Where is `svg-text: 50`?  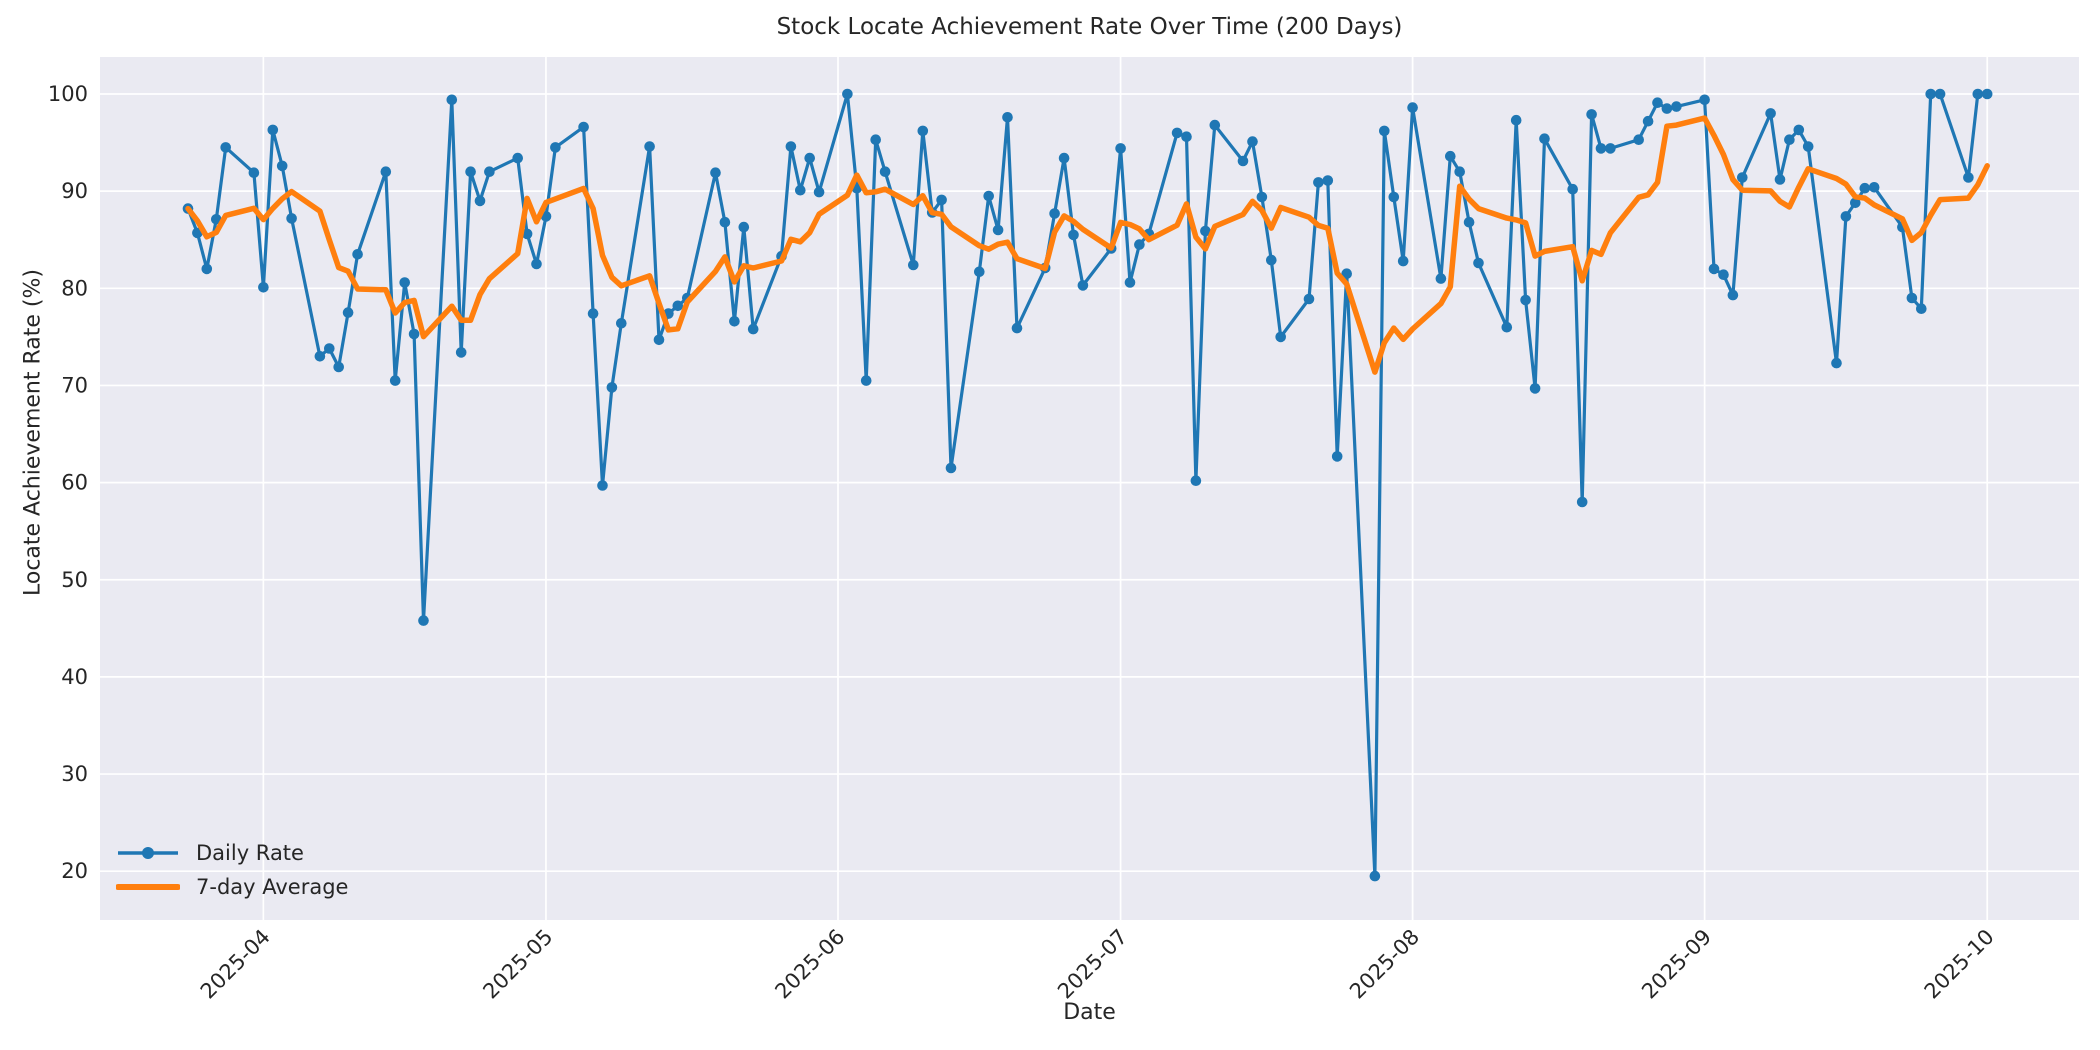
svg-text: 50 is located at coordinates (74, 580).